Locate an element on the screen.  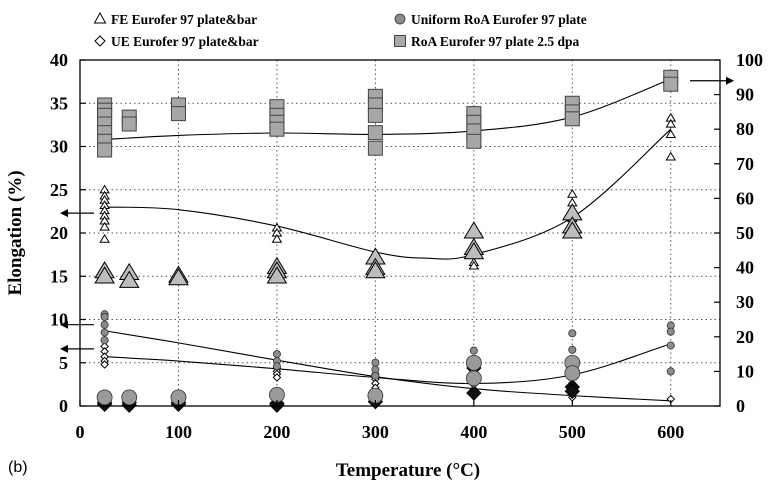
legend-item: Uniform RoA Eurofer 97 plate is located at coordinates (490, 19).